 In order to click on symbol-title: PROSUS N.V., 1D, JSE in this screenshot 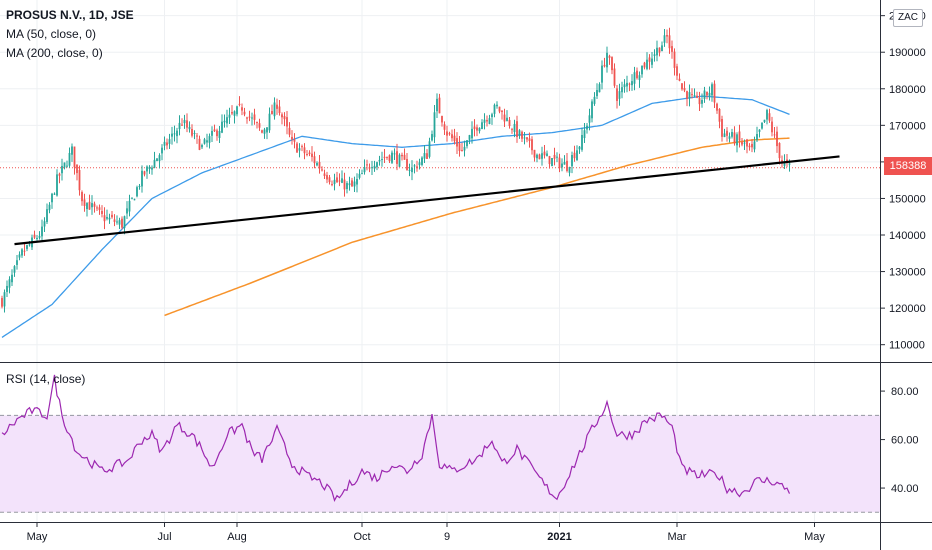, I will do `click(70, 15)`.